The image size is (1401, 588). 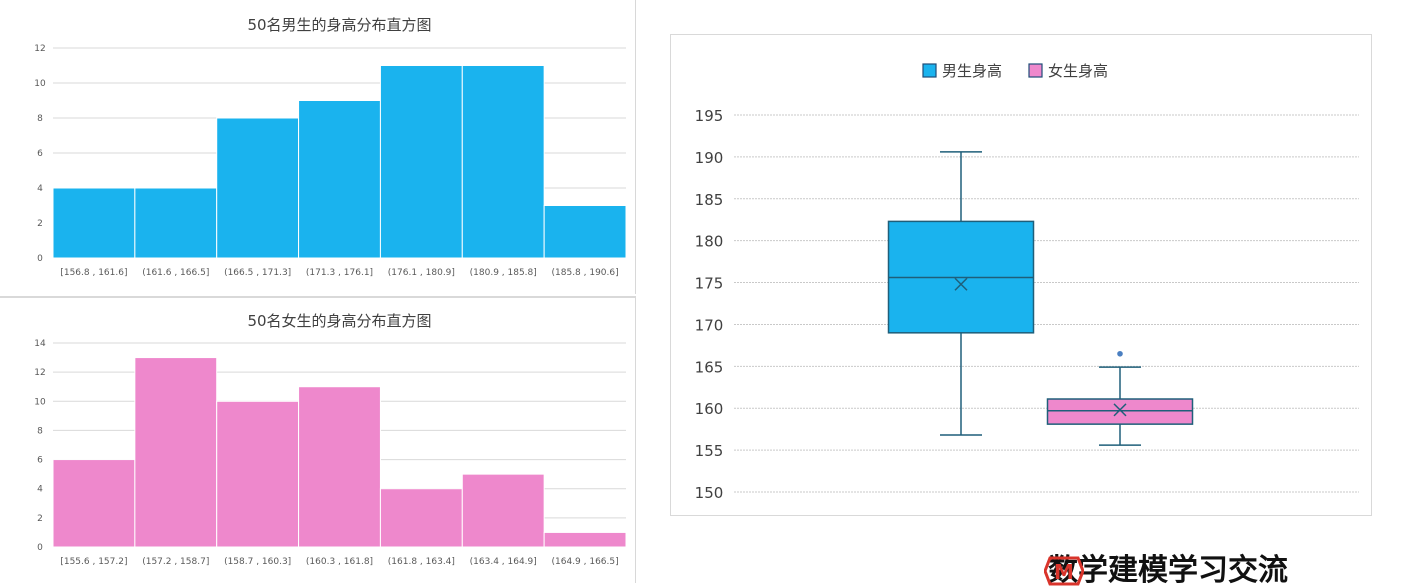 I want to click on x-tick-label: (164.9 , 166.5], so click(x=585, y=562).